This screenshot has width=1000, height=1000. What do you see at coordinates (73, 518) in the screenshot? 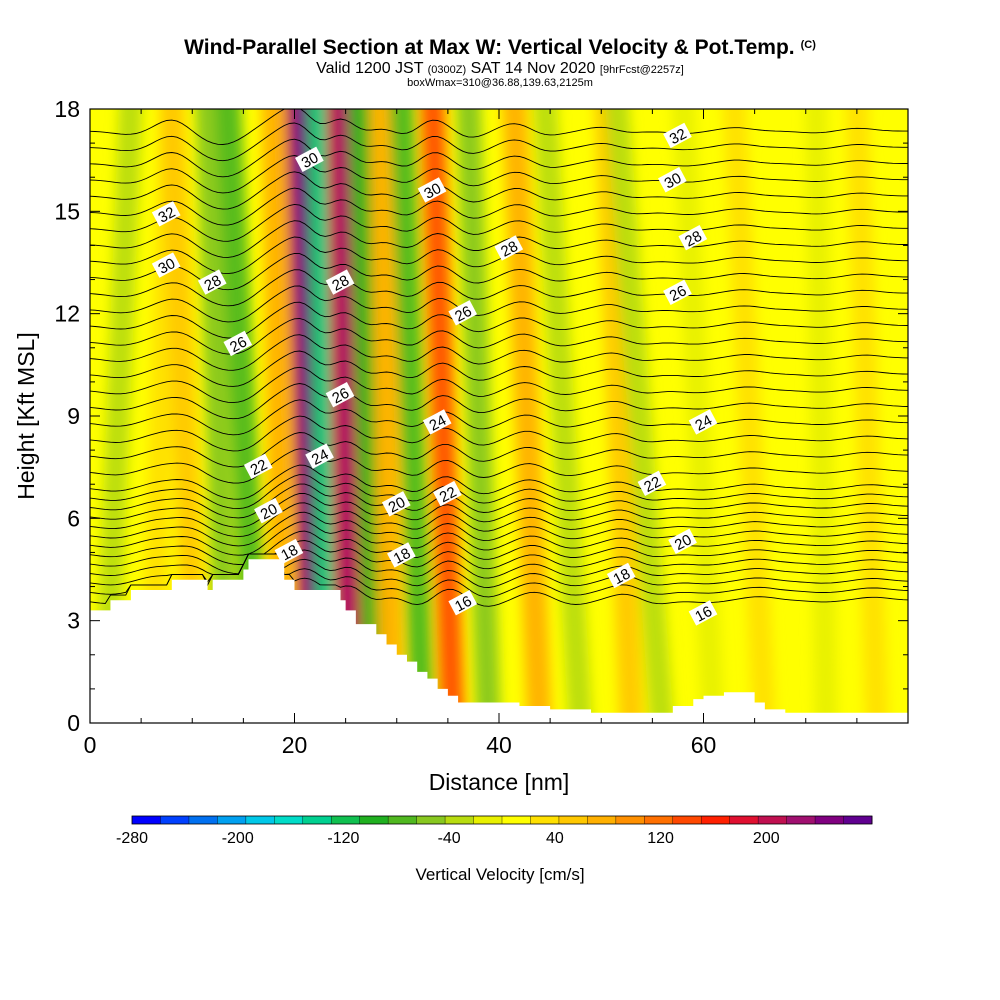
I see `y-tick-label: 6` at bounding box center [73, 518].